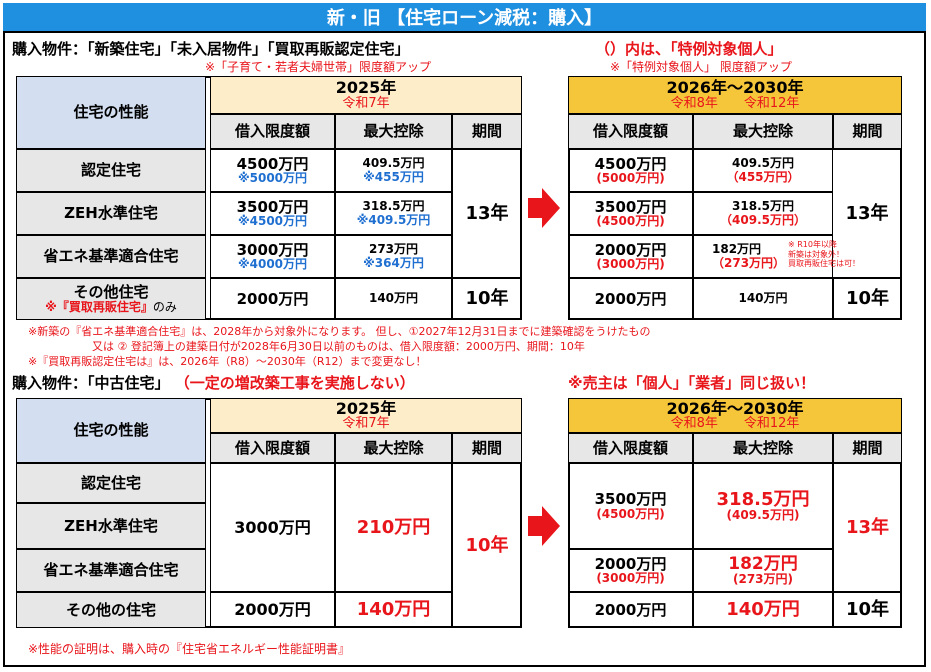  I want to click on year-label: 2026年～2030年, so click(735, 88).